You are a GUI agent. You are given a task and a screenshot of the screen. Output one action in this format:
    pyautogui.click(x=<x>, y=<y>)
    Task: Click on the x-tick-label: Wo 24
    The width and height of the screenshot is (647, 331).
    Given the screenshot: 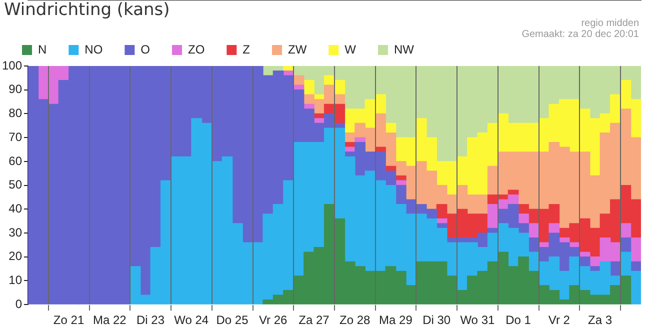 What is the action you would take?
    pyautogui.click(x=191, y=320)
    